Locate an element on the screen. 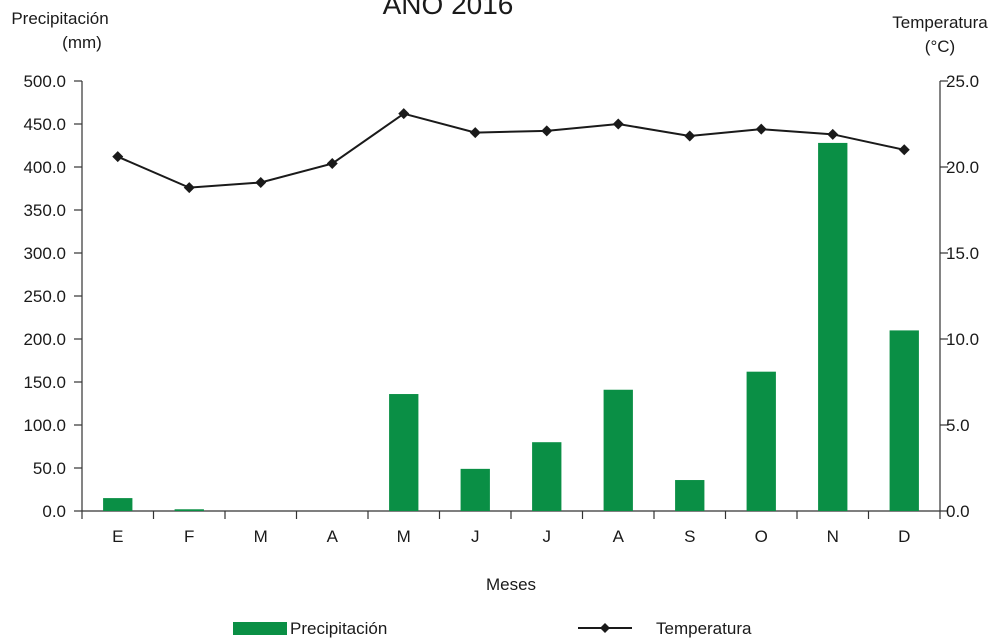 The image size is (1006, 638). x-tick-label: F is located at coordinates (189, 536).